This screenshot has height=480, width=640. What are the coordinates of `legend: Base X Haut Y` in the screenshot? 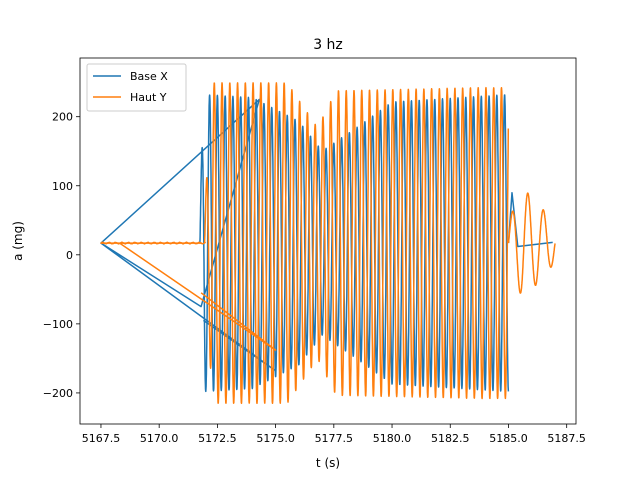 It's located at (136, 87).